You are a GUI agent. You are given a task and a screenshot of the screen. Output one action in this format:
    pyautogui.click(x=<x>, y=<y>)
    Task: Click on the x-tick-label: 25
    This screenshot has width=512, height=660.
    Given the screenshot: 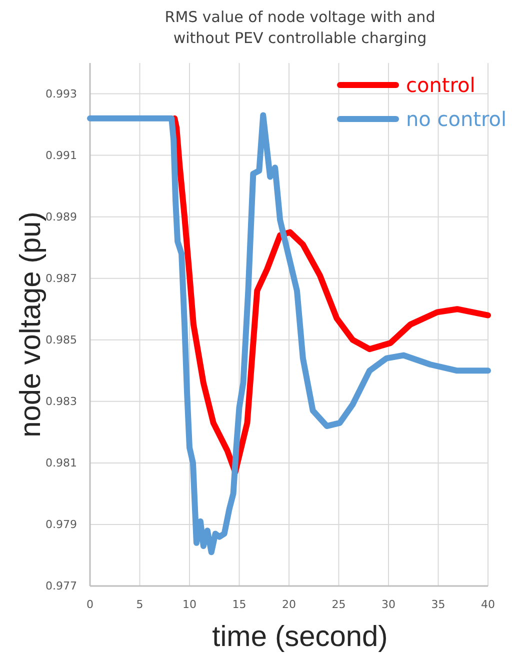 What is the action you would take?
    pyautogui.click(x=339, y=604)
    